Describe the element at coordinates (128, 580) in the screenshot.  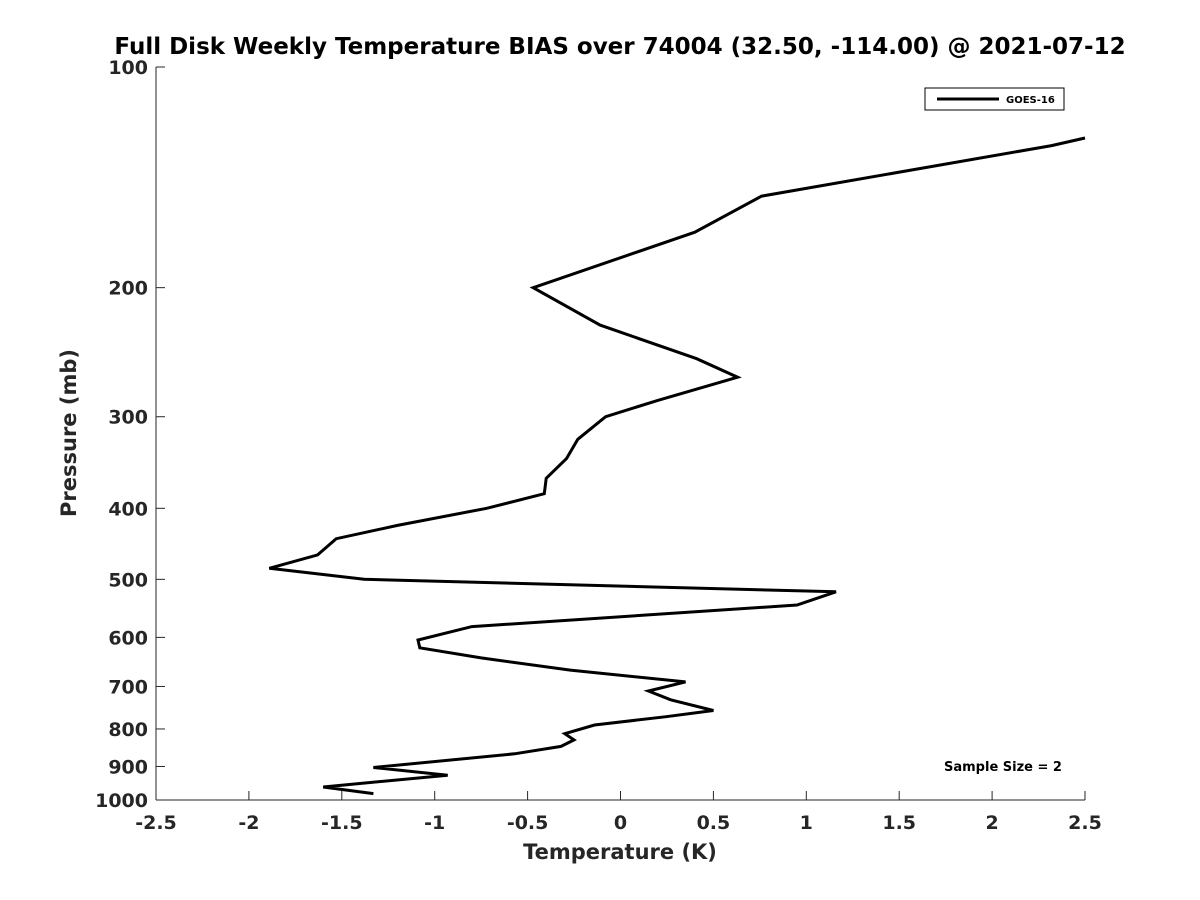
I see `y-tick-label: 500` at that location.